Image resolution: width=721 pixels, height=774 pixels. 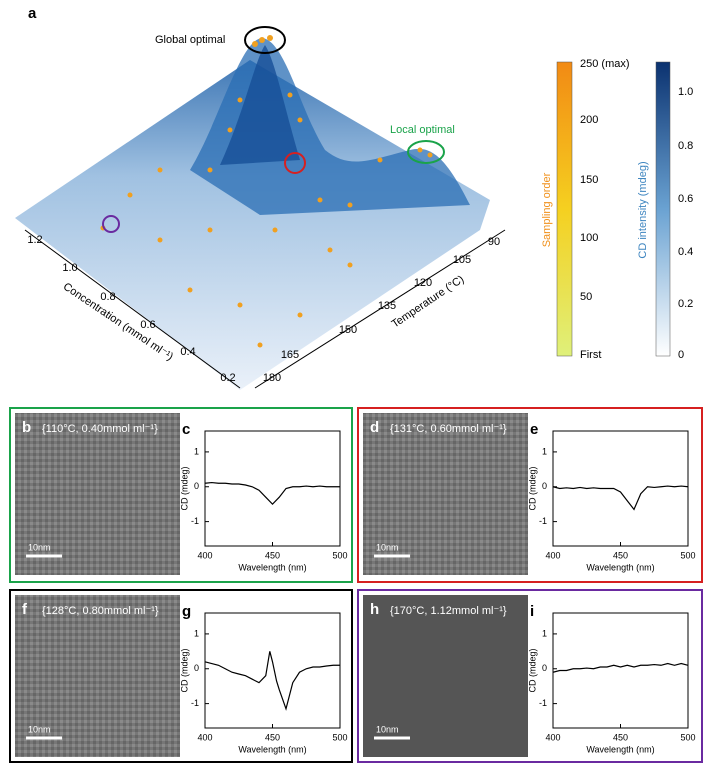 What do you see at coordinates (187, 352) in the screenshot?
I see `axis-tick-label: 0.4` at bounding box center [187, 352].